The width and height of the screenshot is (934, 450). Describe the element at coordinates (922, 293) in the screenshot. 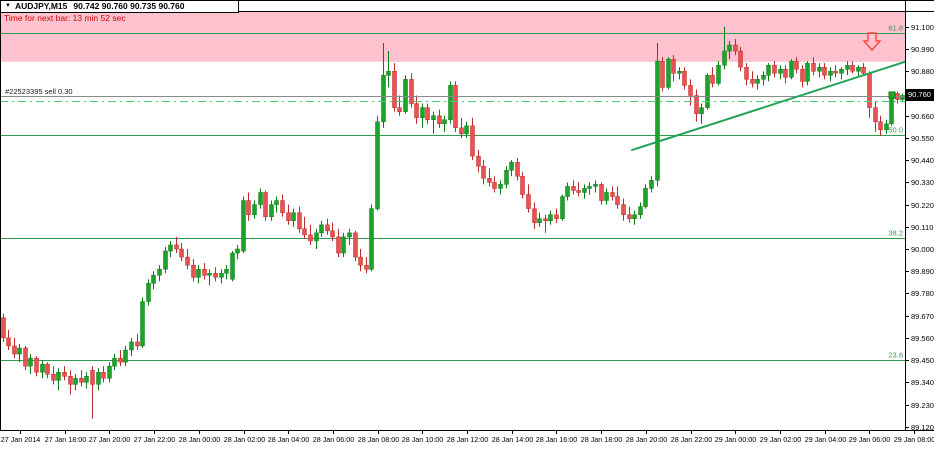

I see `price-tick-label: 89.780` at that location.